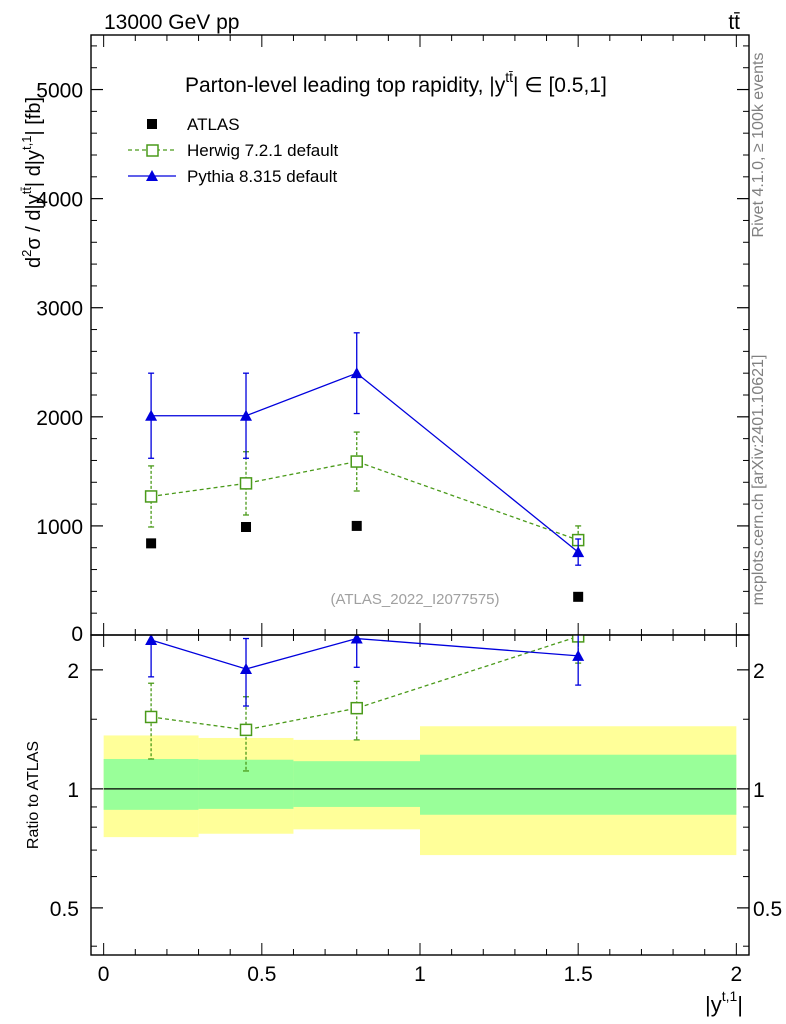 The image size is (786, 1024). I want to click on ratio-line-herwig, so click(365, 683).